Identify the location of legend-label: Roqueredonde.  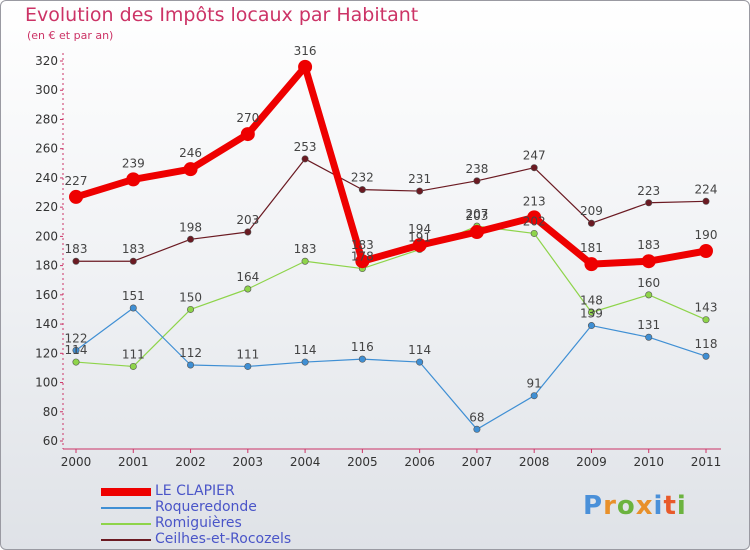
(206, 507).